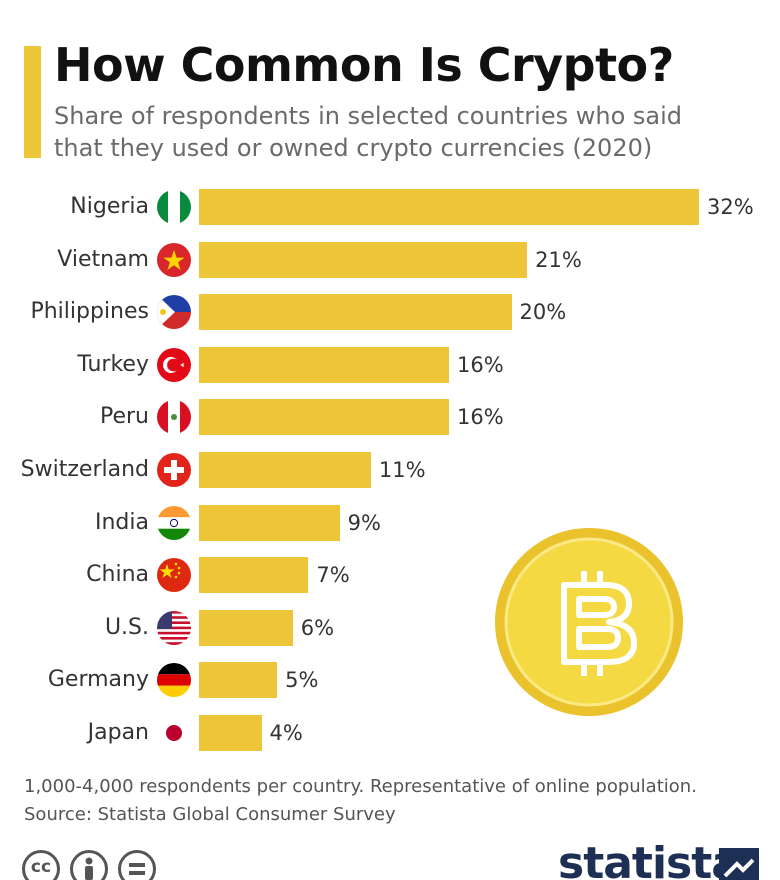 The height and width of the screenshot is (880, 780). I want to click on bar-india, so click(269, 522).